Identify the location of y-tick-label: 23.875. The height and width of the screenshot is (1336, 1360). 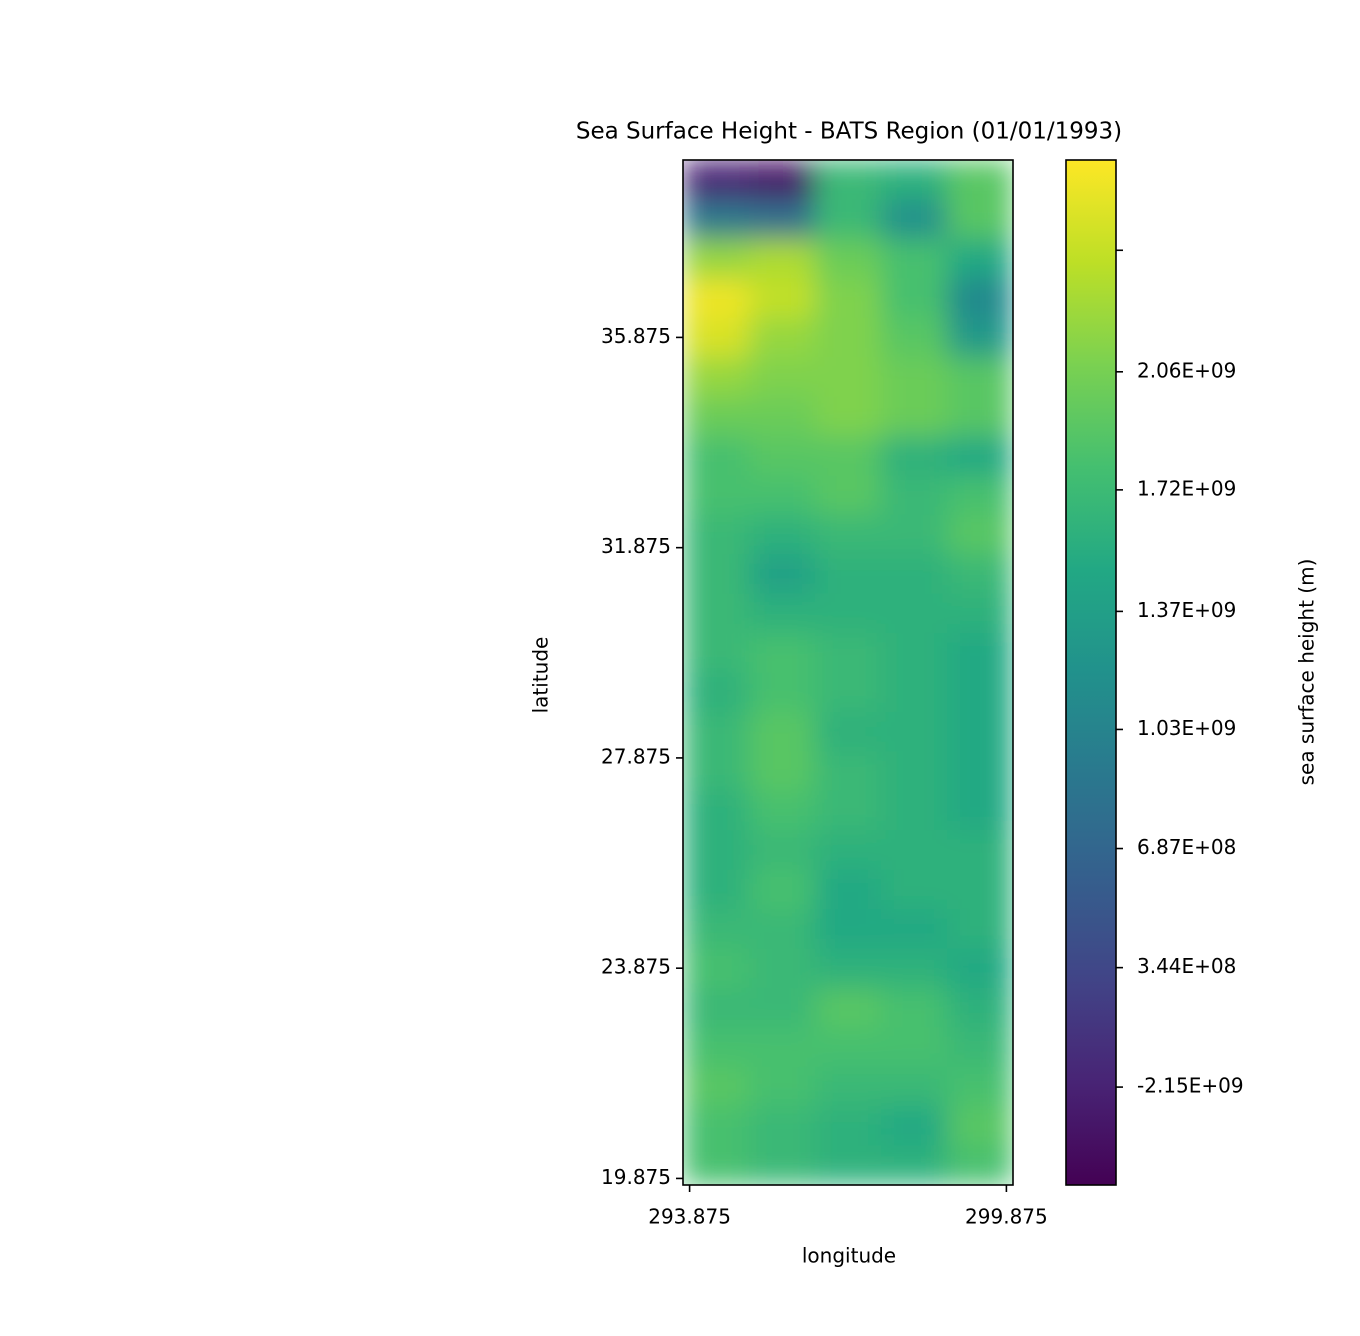
(636, 967).